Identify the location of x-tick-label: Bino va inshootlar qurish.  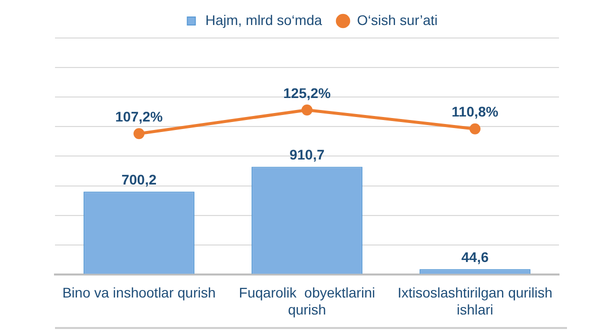
(139, 292).